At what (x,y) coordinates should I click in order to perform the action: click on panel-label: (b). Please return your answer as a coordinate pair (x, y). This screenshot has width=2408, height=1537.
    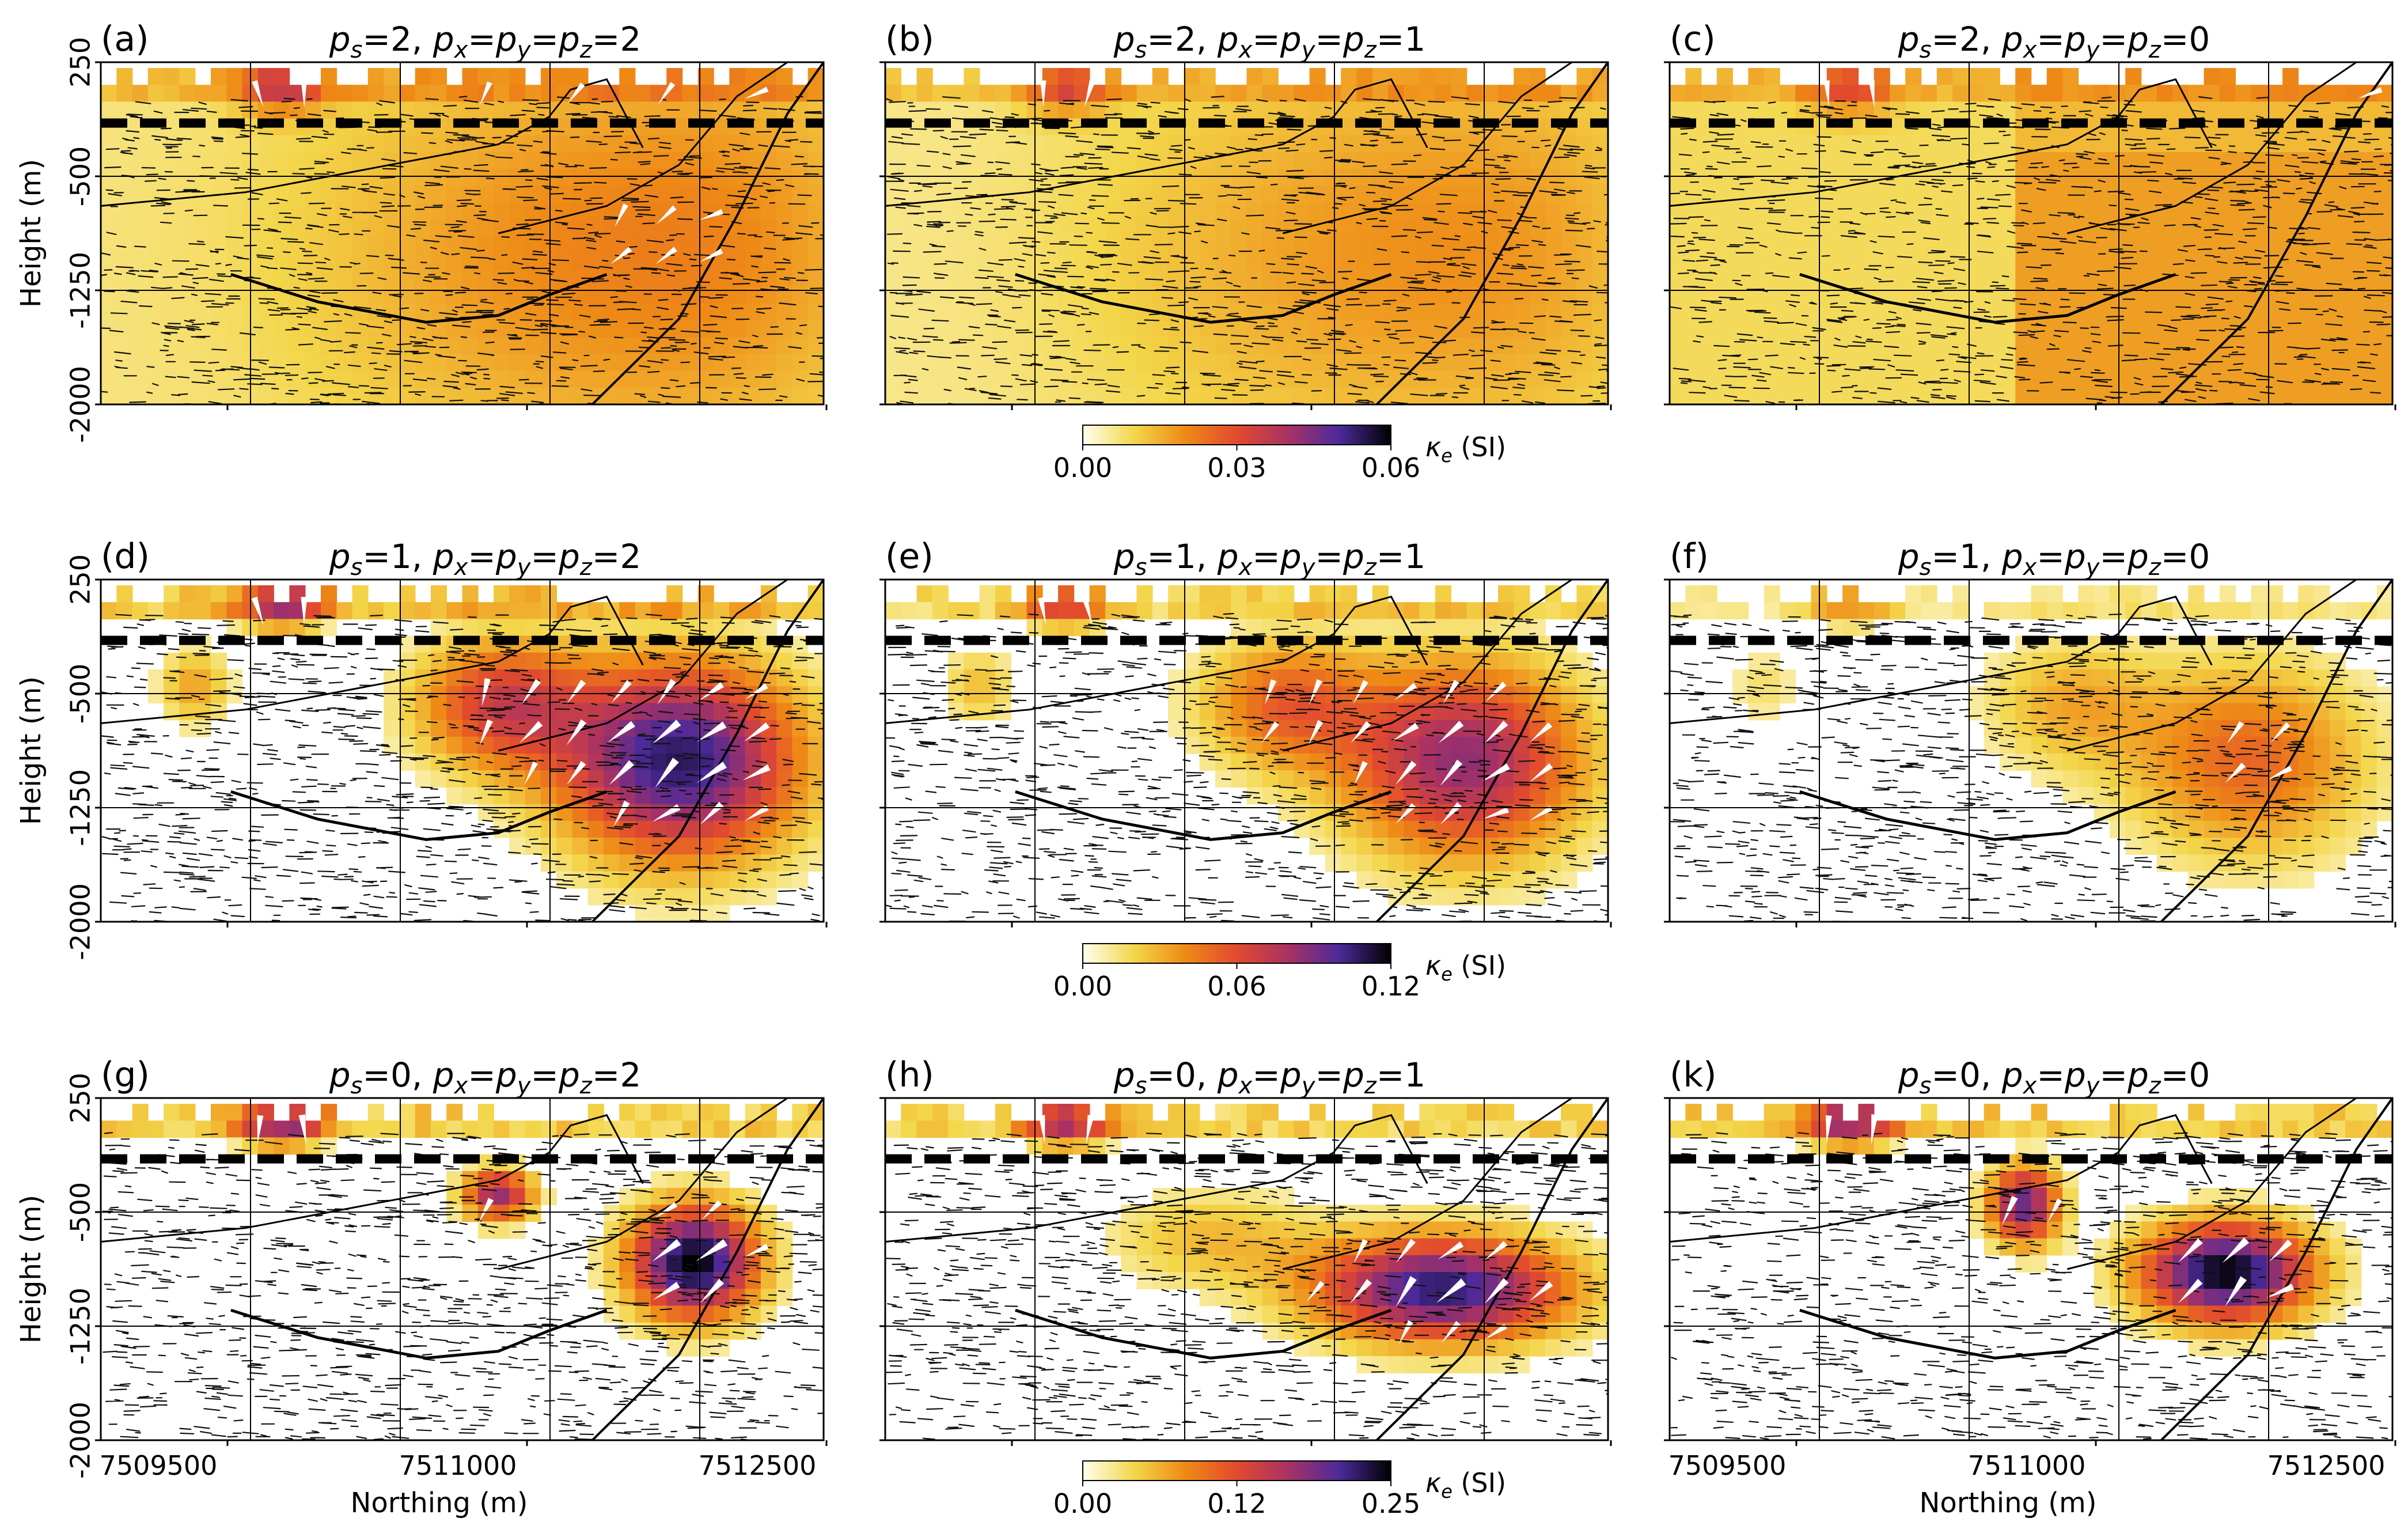
    Looking at the image, I should click on (909, 39).